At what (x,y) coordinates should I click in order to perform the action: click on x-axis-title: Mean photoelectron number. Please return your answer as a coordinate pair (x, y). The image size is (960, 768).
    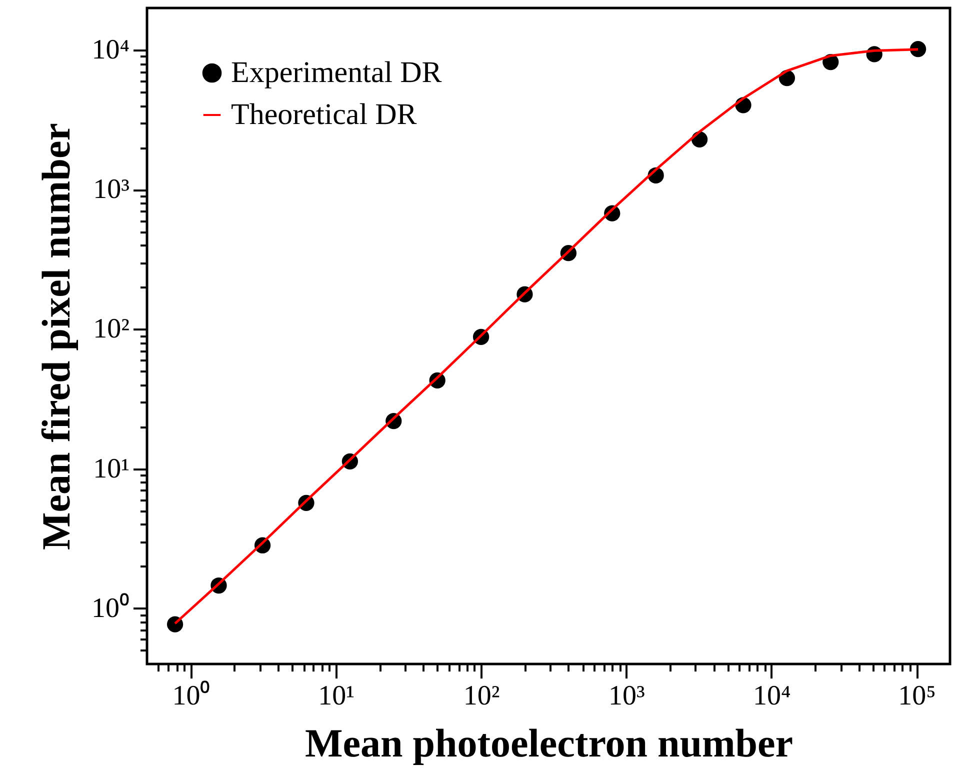
    Looking at the image, I should click on (549, 743).